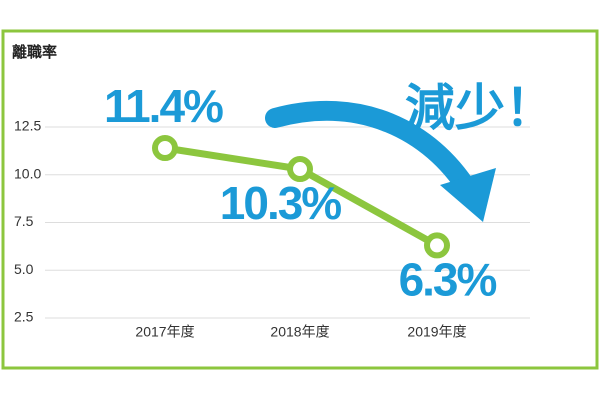 The height and width of the screenshot is (400, 600). I want to click on arrow, so click(371, 150).